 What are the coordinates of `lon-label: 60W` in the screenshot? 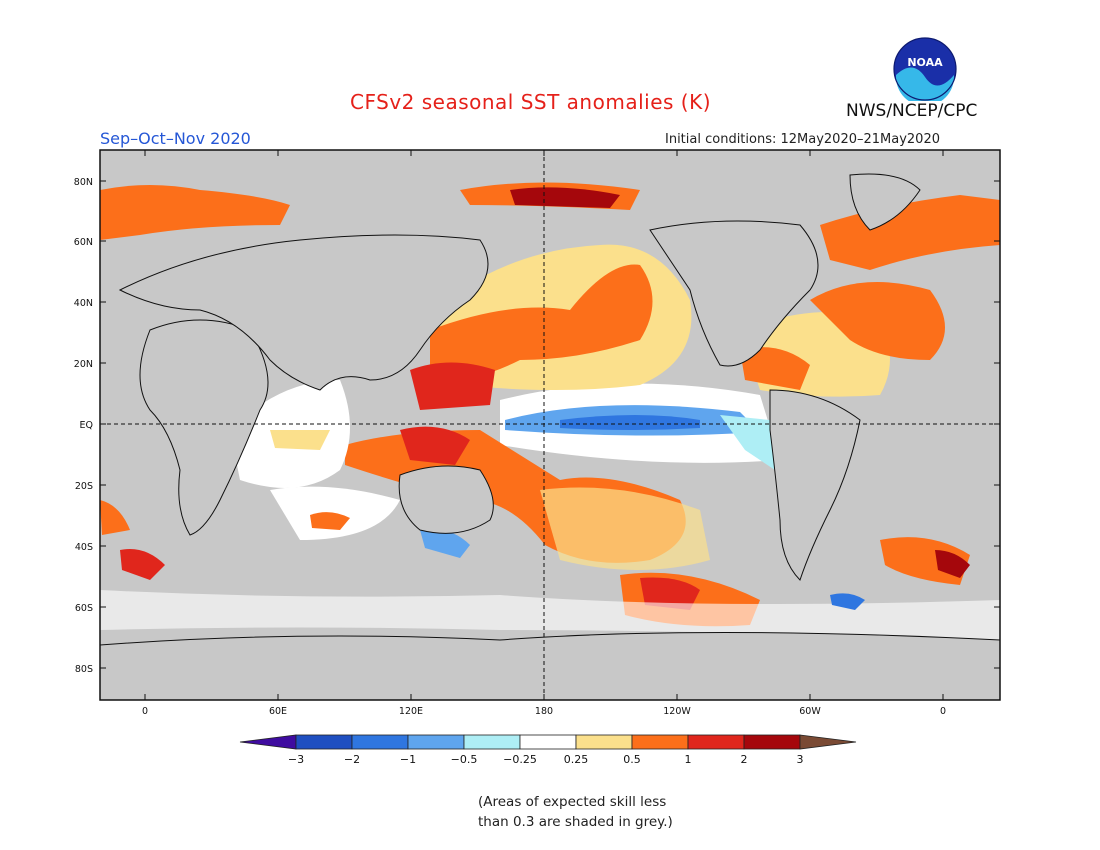 It's located at (810, 711).